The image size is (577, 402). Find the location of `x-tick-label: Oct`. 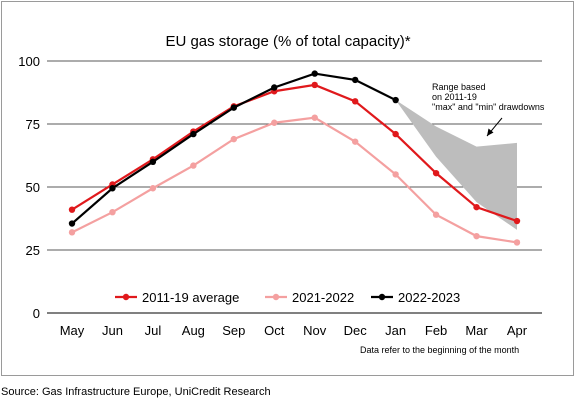

x-tick-label: Oct is located at coordinates (274, 330).